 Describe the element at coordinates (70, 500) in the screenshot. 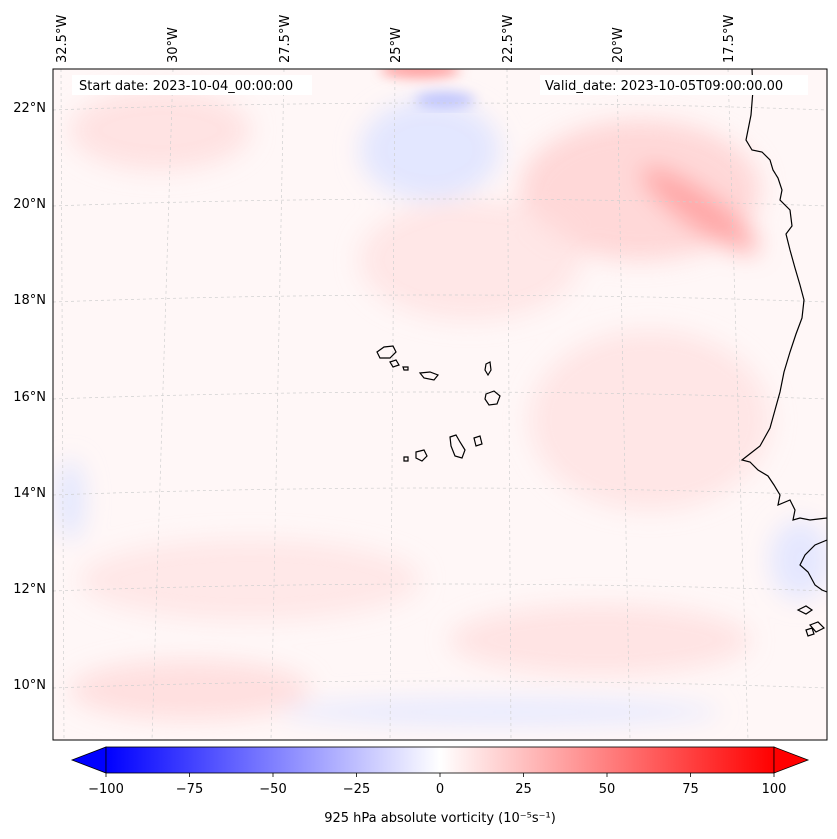

I see `vorticity-negative-patch-west` at that location.